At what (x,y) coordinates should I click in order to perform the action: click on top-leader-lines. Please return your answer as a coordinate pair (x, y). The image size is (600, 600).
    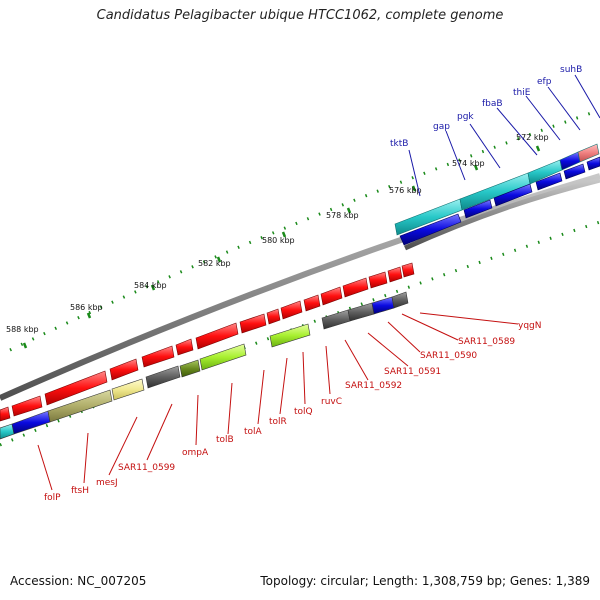
    Looking at the image, I should click on (504, 135).